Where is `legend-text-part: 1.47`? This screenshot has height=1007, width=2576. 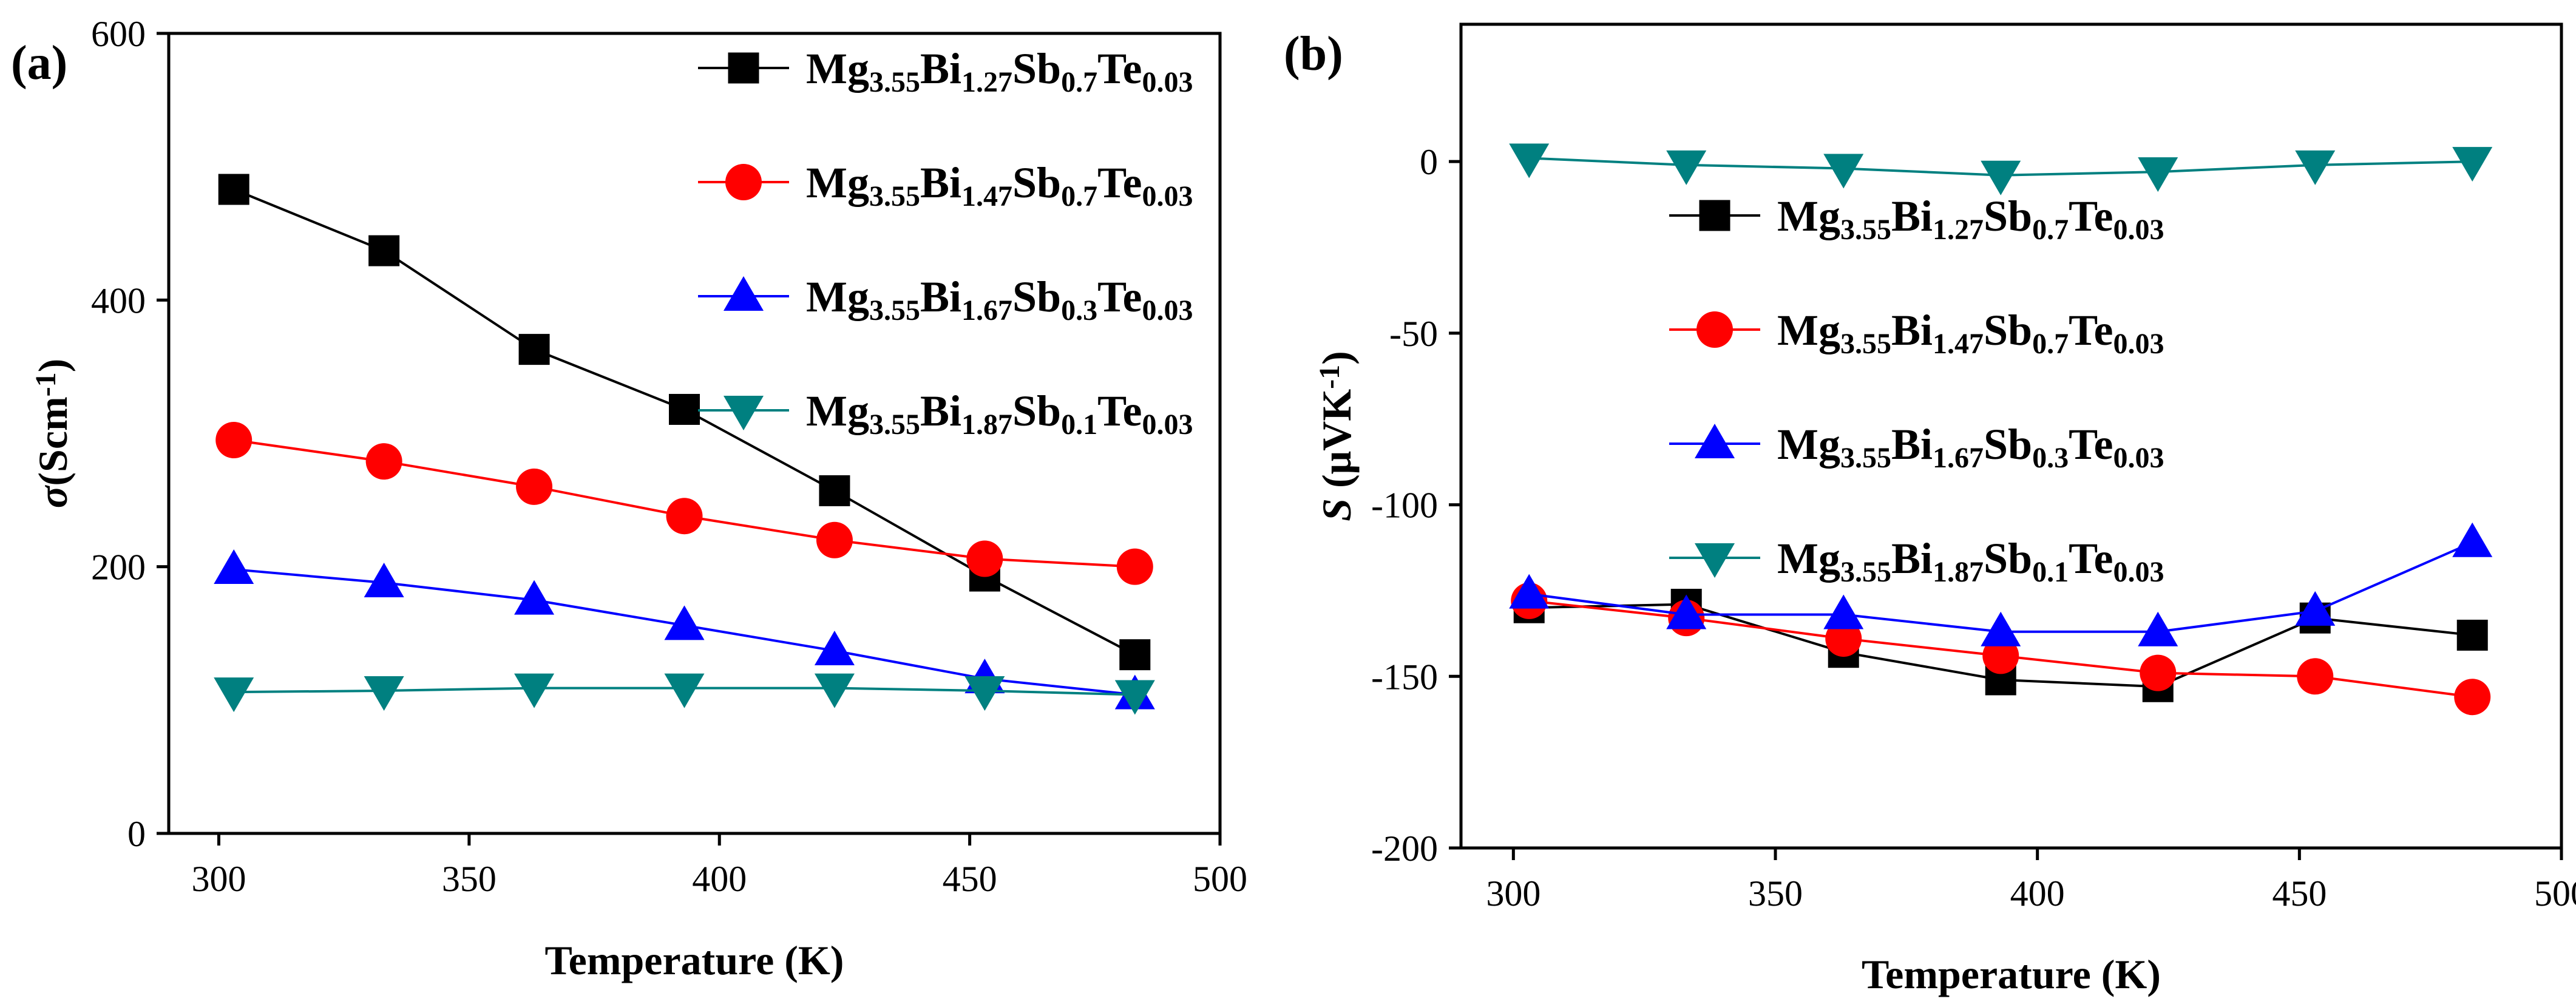
legend-text-part: 1.47 is located at coordinates (1958, 344).